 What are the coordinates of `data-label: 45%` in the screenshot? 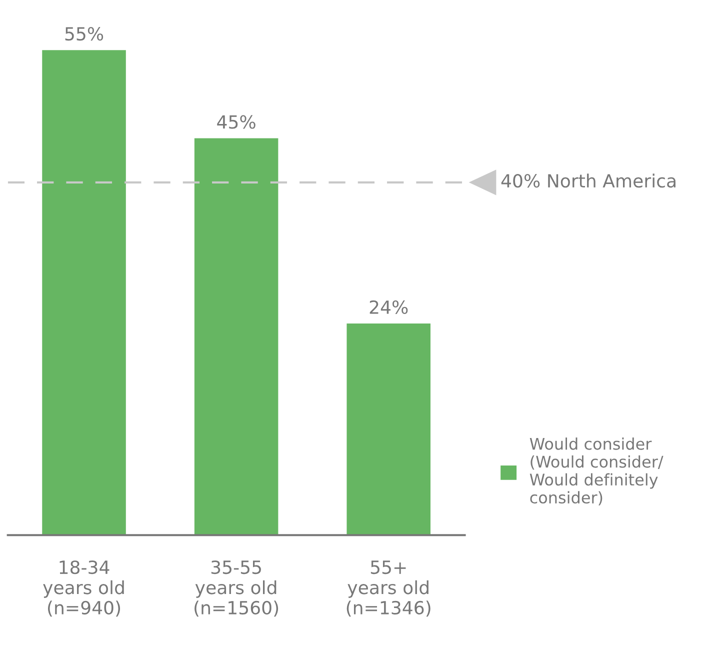 It's located at (236, 122).